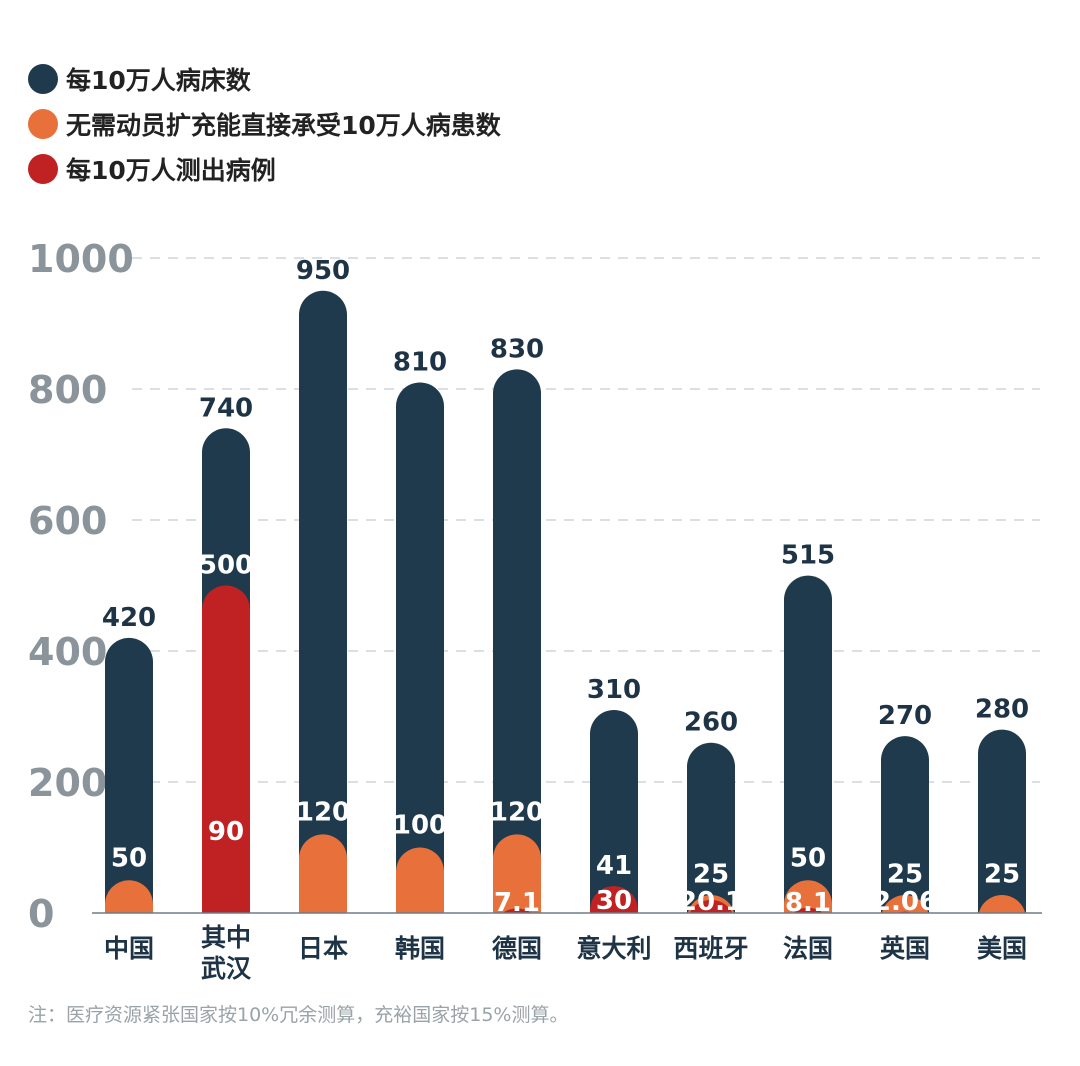 This screenshot has height=1066, width=1080. Describe the element at coordinates (171, 170) in the screenshot. I see `legend-label-cases: 每10万人测出病例` at that location.